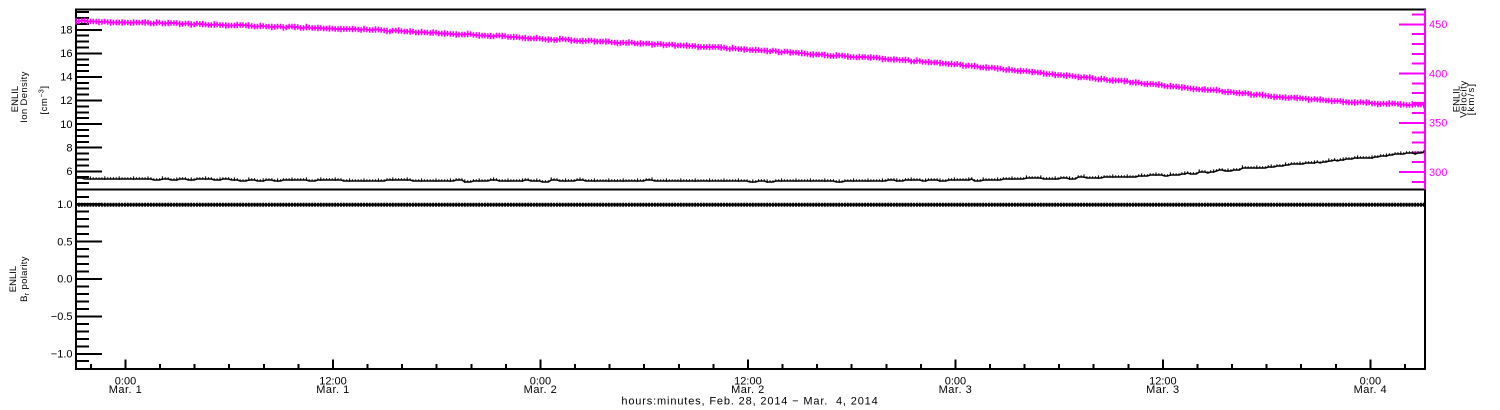 The width and height of the screenshot is (1500, 410). What do you see at coordinates (64, 205) in the screenshot?
I see `svg-text: 1.0` at bounding box center [64, 205].